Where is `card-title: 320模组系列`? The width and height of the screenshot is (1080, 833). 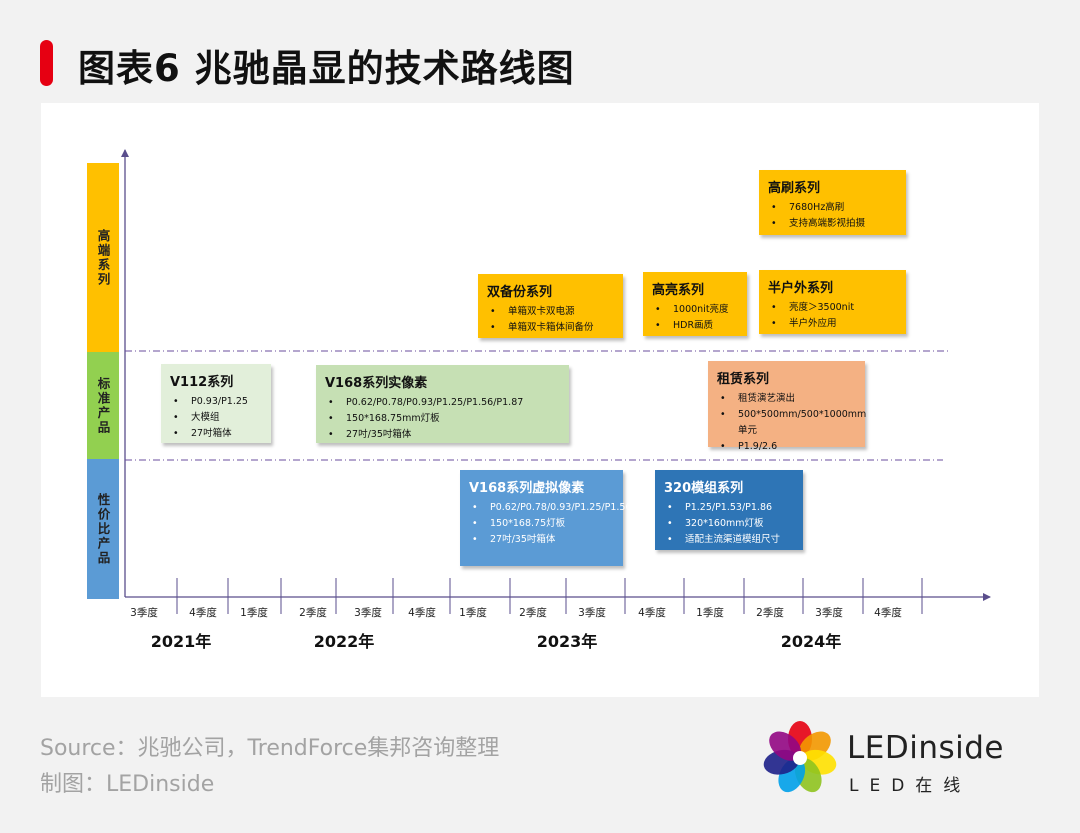
card-title: 320模组系列 is located at coordinates (704, 488).